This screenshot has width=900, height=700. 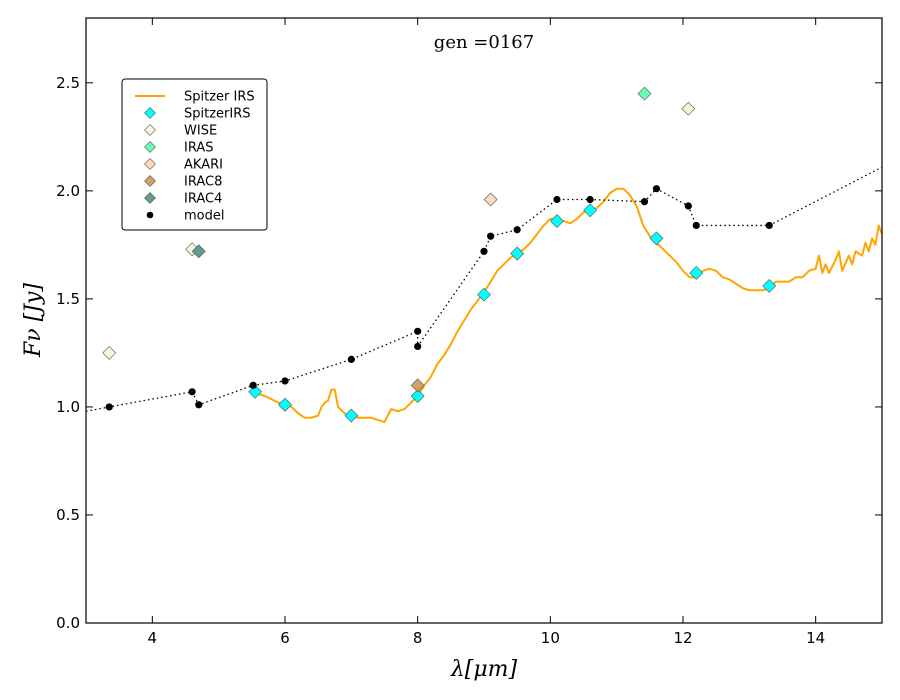 I want to click on x-tick-label: 10, so click(x=550, y=638).